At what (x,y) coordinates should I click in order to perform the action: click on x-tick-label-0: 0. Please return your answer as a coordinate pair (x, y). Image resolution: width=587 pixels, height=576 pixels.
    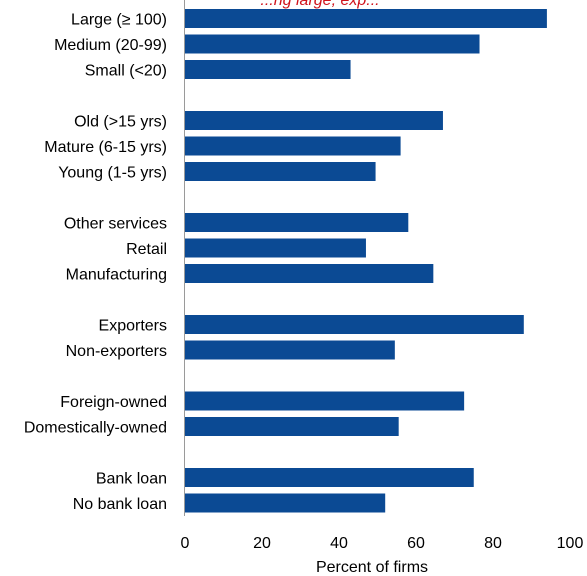
    Looking at the image, I should click on (185, 543).